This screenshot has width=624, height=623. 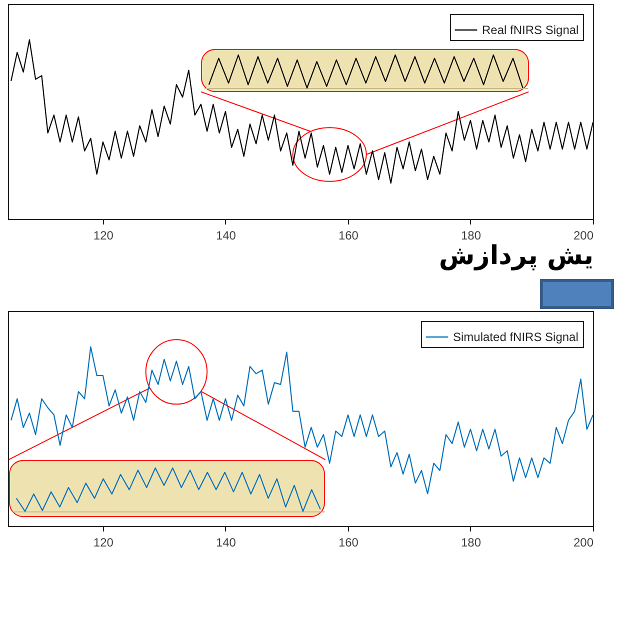 I want to click on legend-label: Simulated fNIRS Signal, so click(x=515, y=337).